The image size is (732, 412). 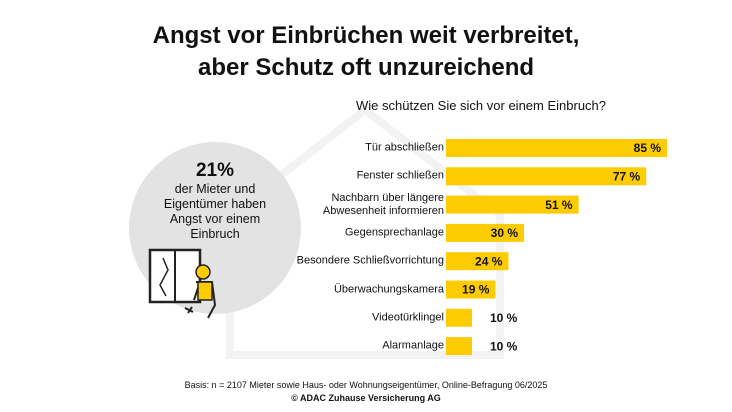 What do you see at coordinates (476, 290) in the screenshot?
I see `value-label: 19 %` at bounding box center [476, 290].